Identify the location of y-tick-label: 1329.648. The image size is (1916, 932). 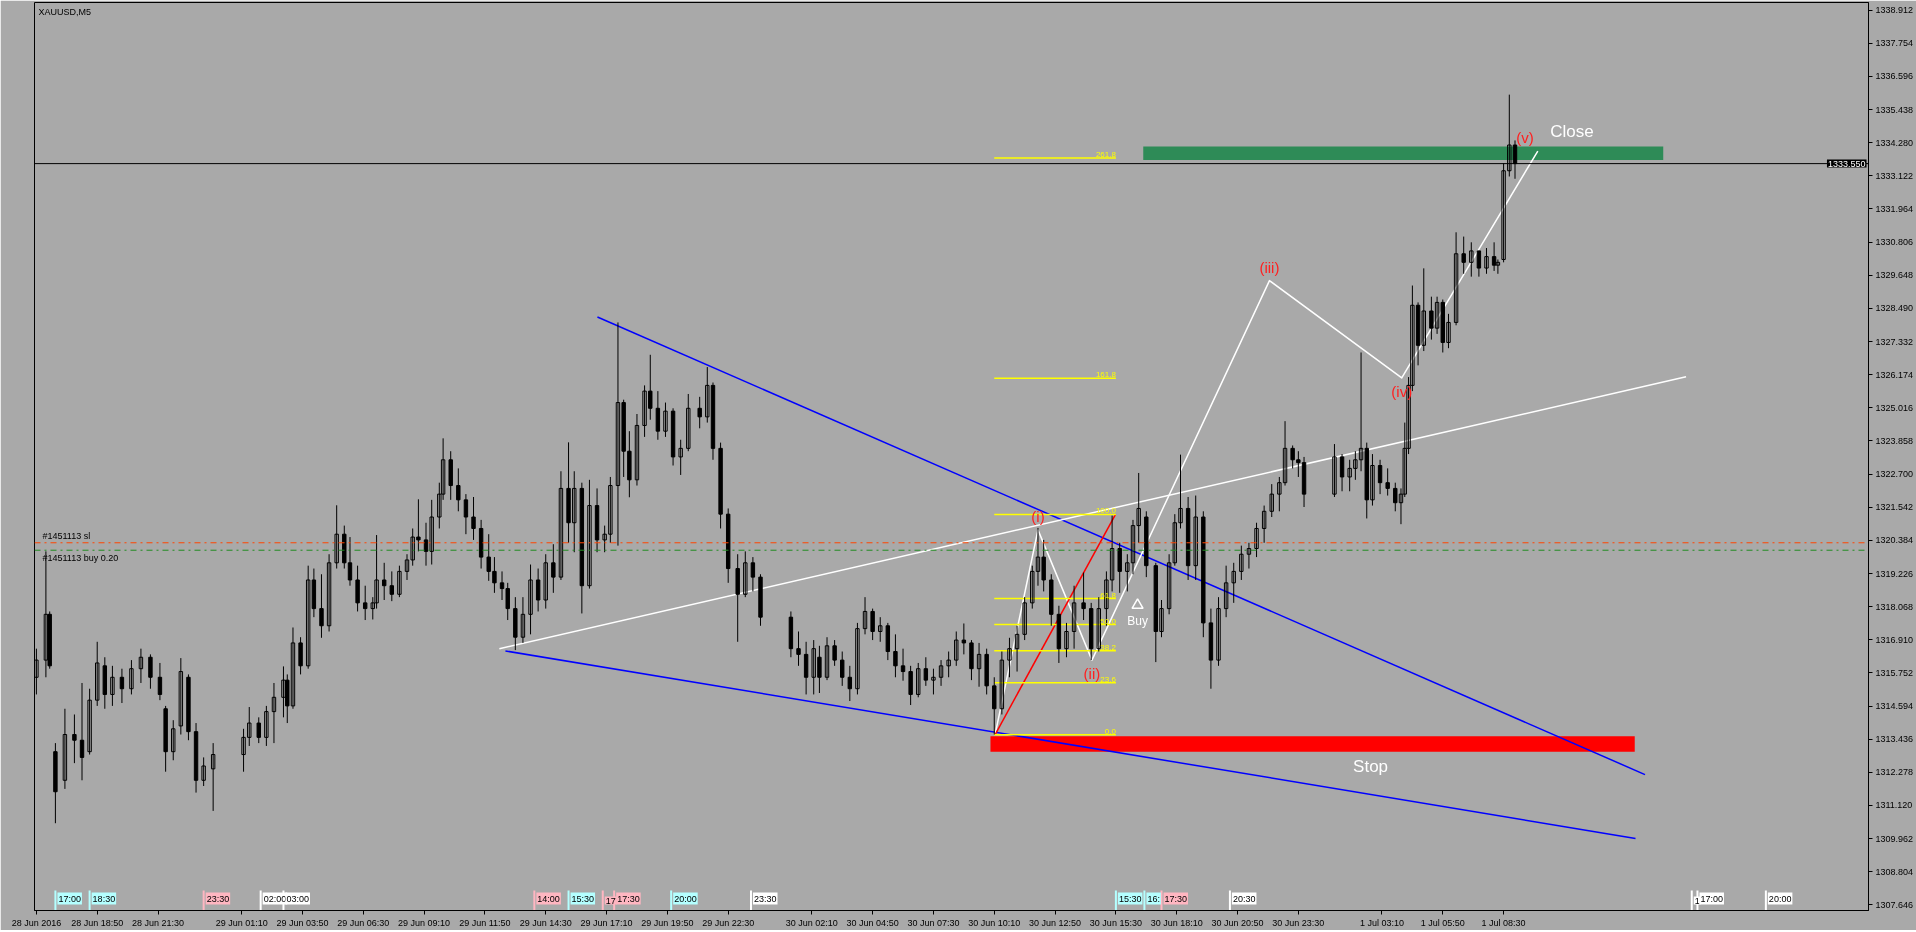
(1894, 275).